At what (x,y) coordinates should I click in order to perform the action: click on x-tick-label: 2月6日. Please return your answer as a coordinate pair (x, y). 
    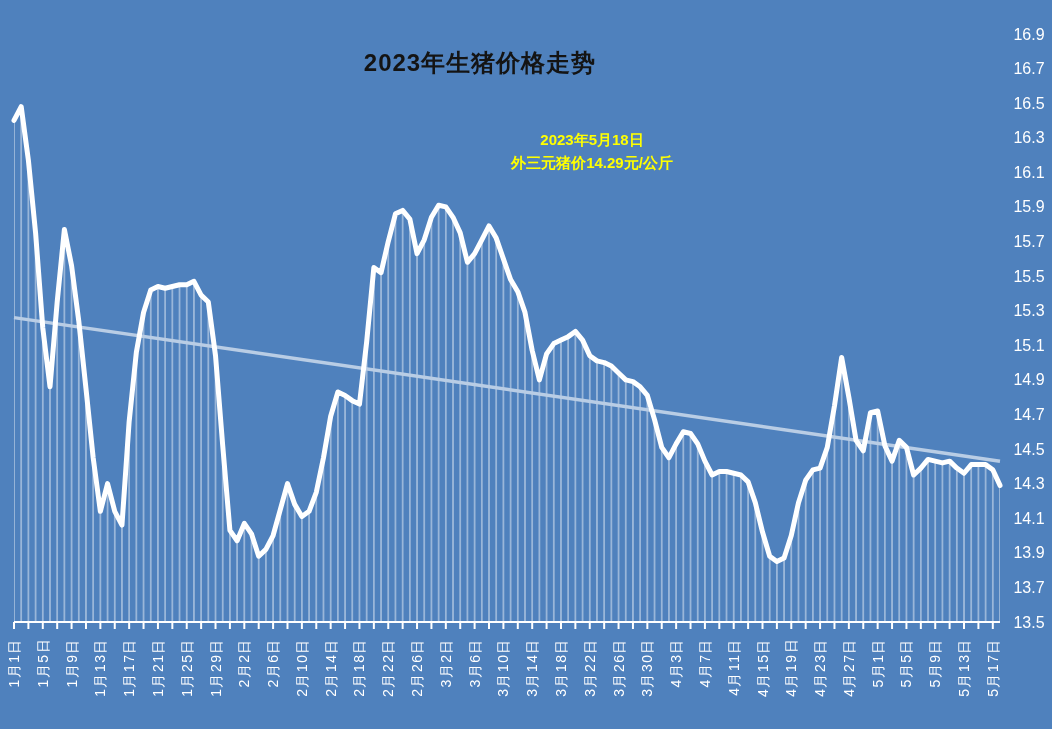
    Looking at the image, I should click on (273, 663).